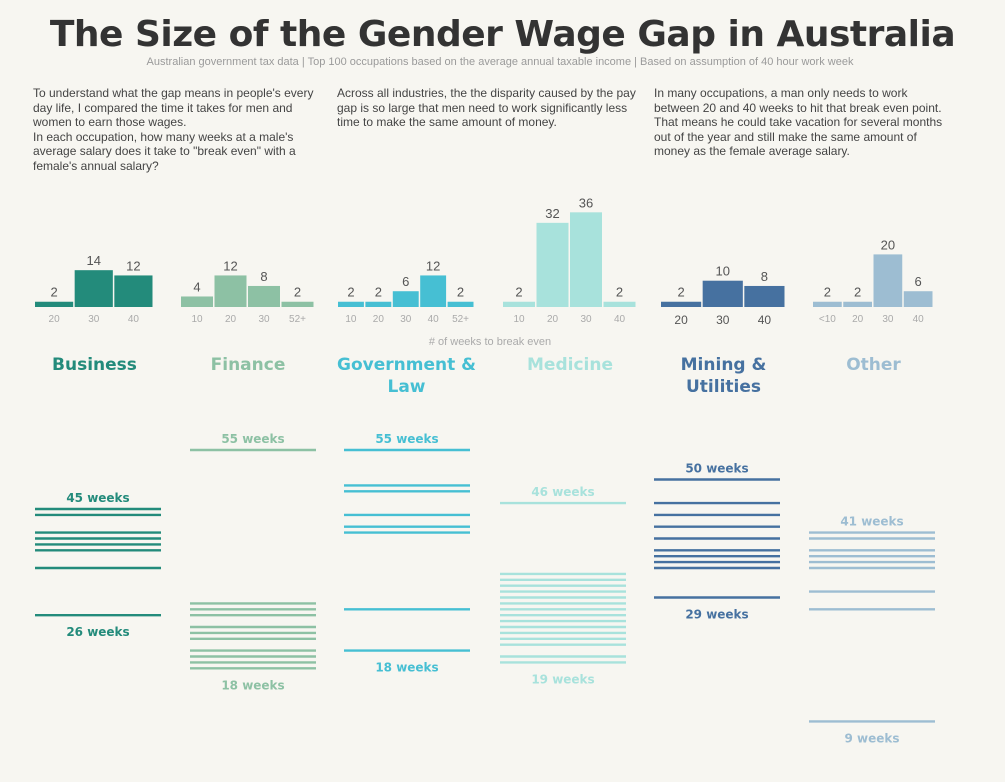 Image resolution: width=1005 pixels, height=782 pixels. I want to click on max-weeks-label: 50 weeks, so click(716, 469).